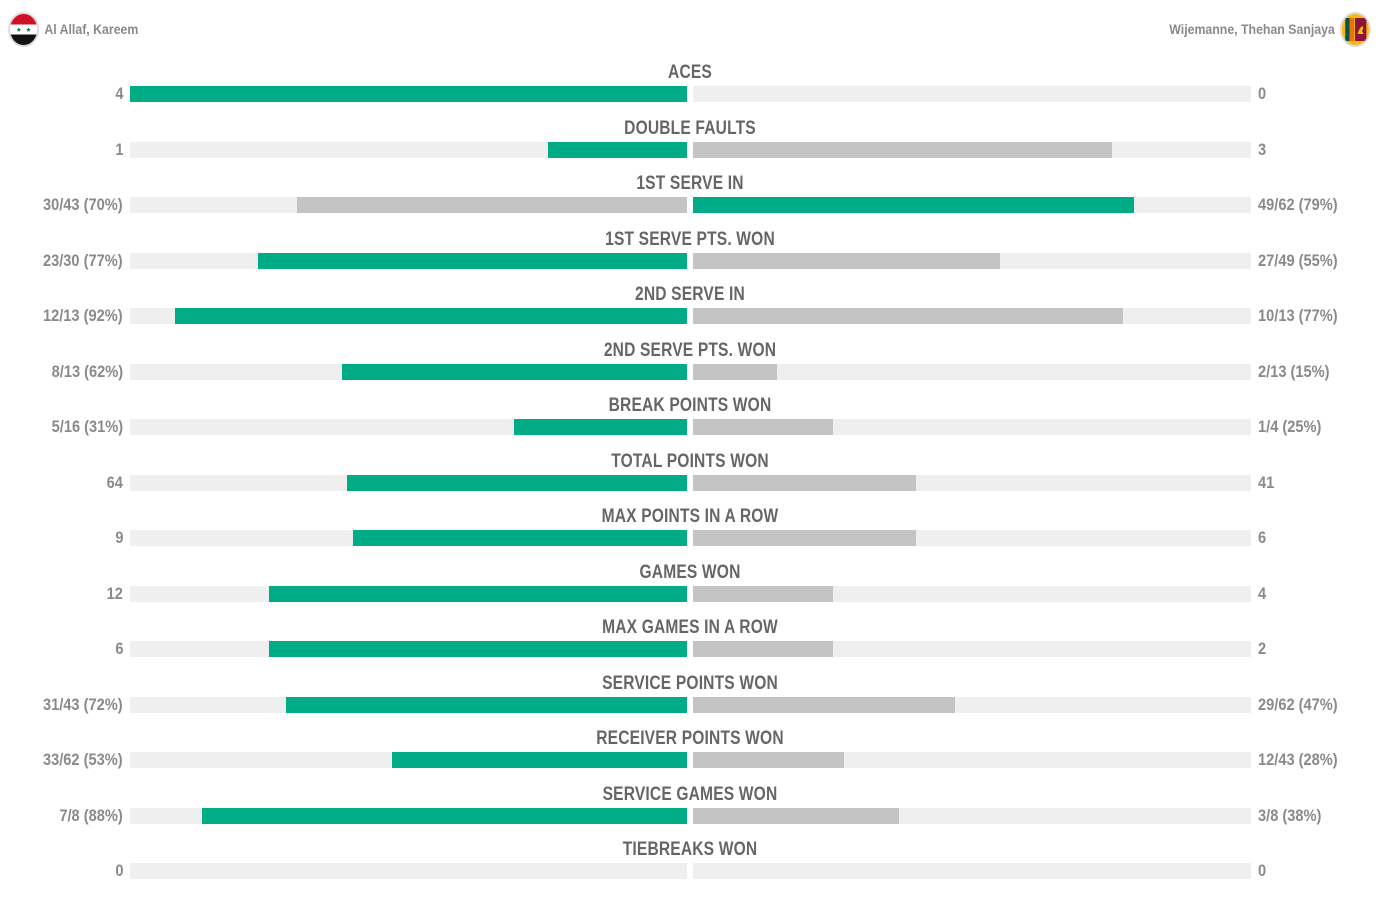 This screenshot has height=909, width=1379. Describe the element at coordinates (1355, 29) in the screenshot. I see `sri-lanka-flag-icon` at that location.